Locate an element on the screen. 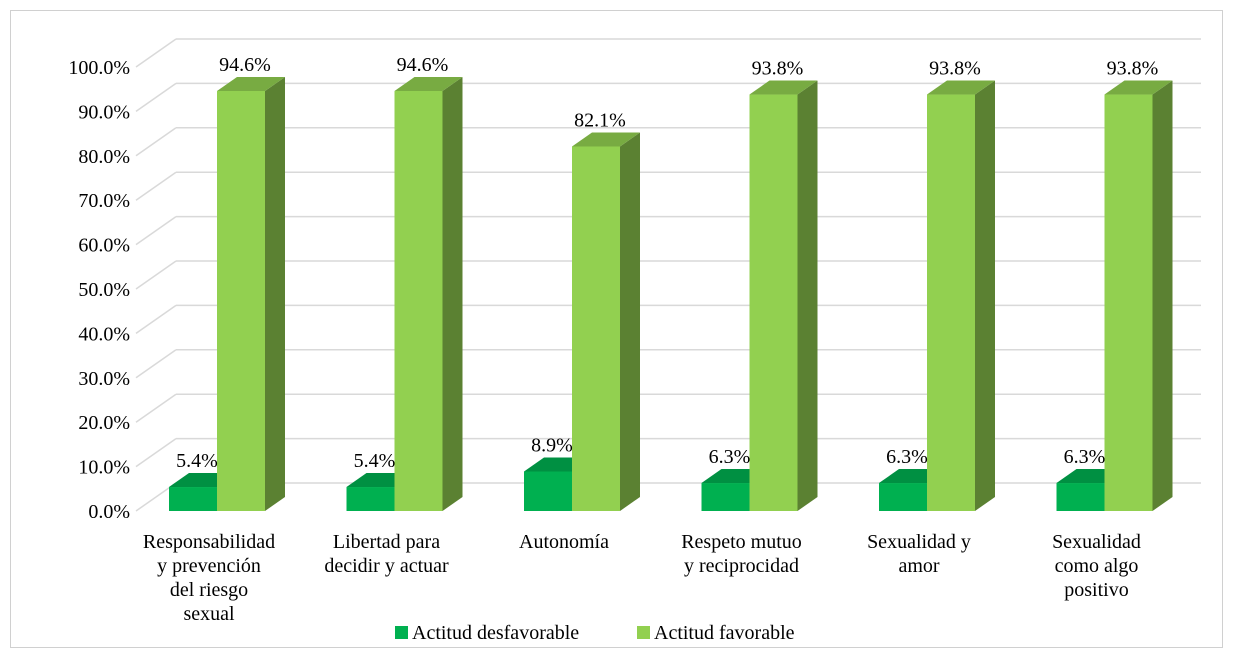 The image size is (1235, 659). category-label: Autonomía is located at coordinates (564, 542).